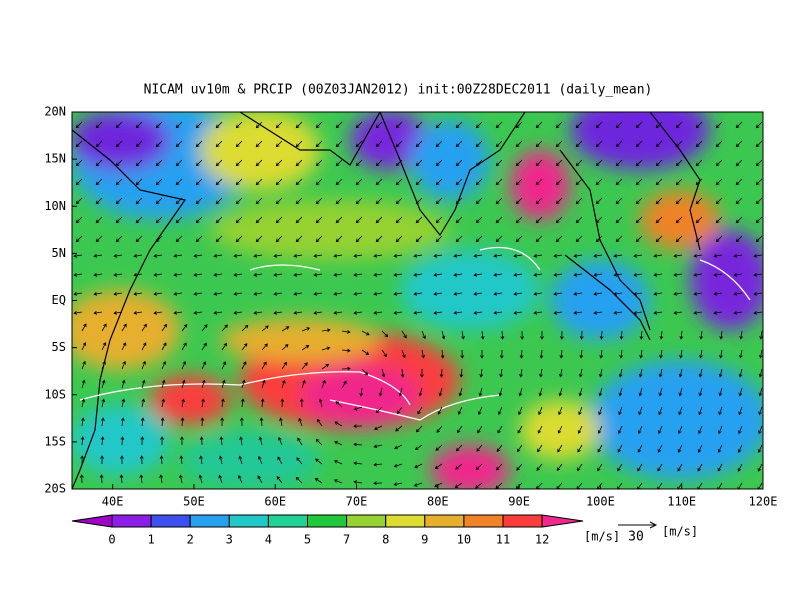 The width and height of the screenshot is (800, 600). I want to click on lon-label: 90E, so click(519, 502).